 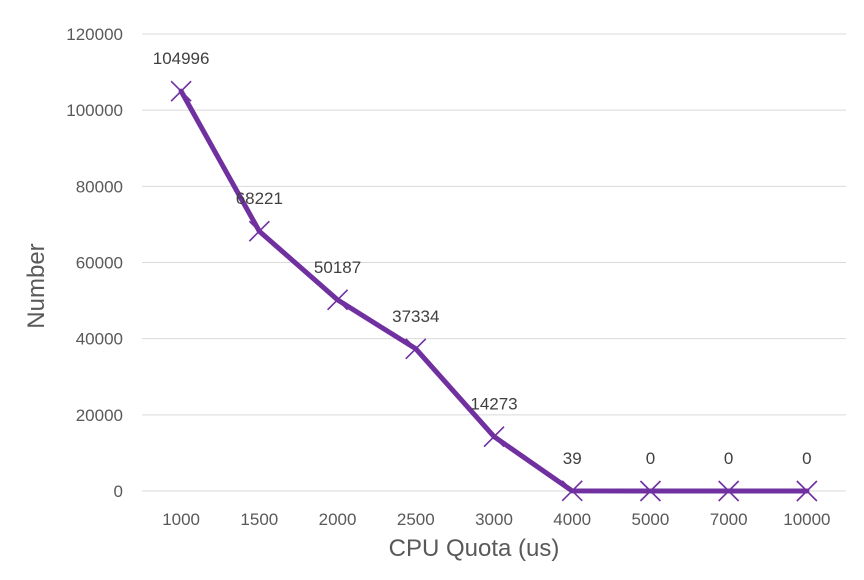 What do you see at coordinates (416, 519) in the screenshot?
I see `x-tick-label: 2500` at bounding box center [416, 519].